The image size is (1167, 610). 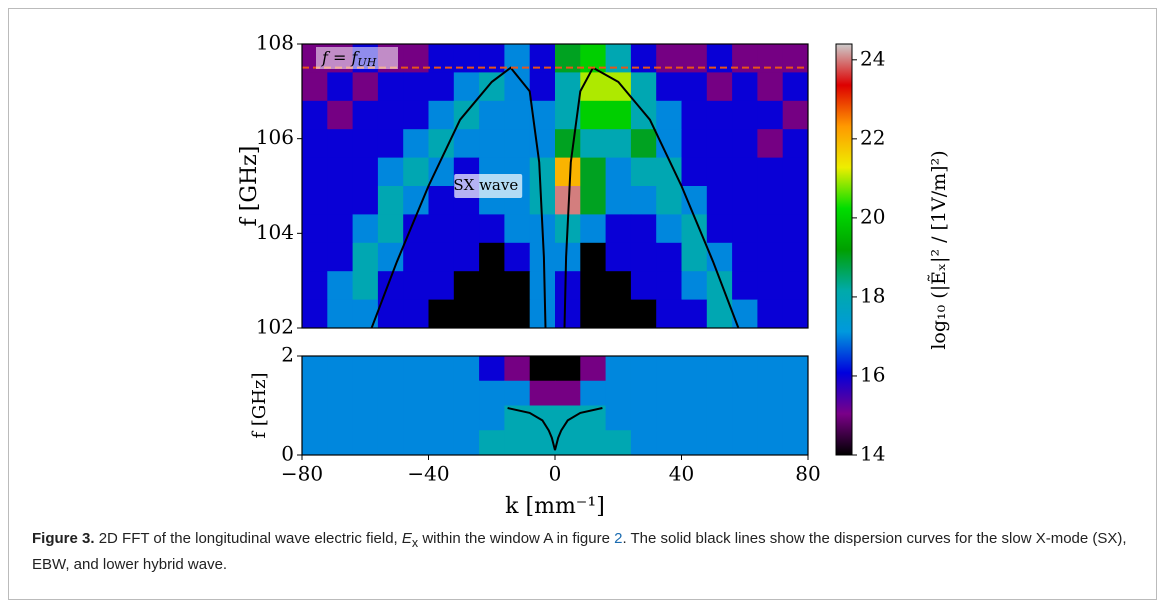 What do you see at coordinates (939, 249) in the screenshot?
I see `colorbar-label: log₁₀ (|Ẽₓ|² / [1V/m]²)` at bounding box center [939, 249].